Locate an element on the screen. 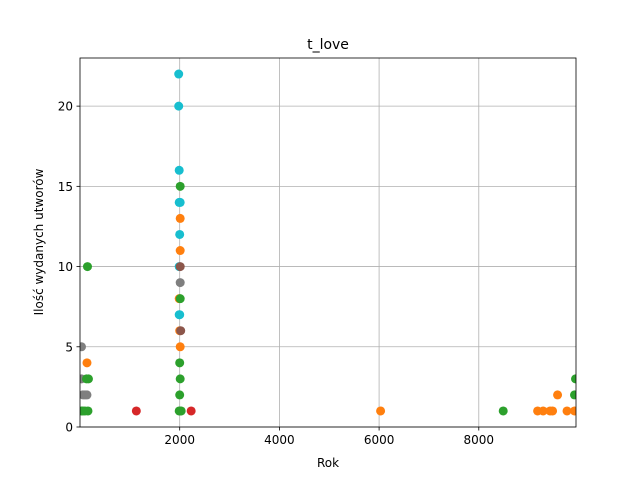 The height and width of the screenshot is (480, 640). x-tick-label: 4000 is located at coordinates (279, 440).